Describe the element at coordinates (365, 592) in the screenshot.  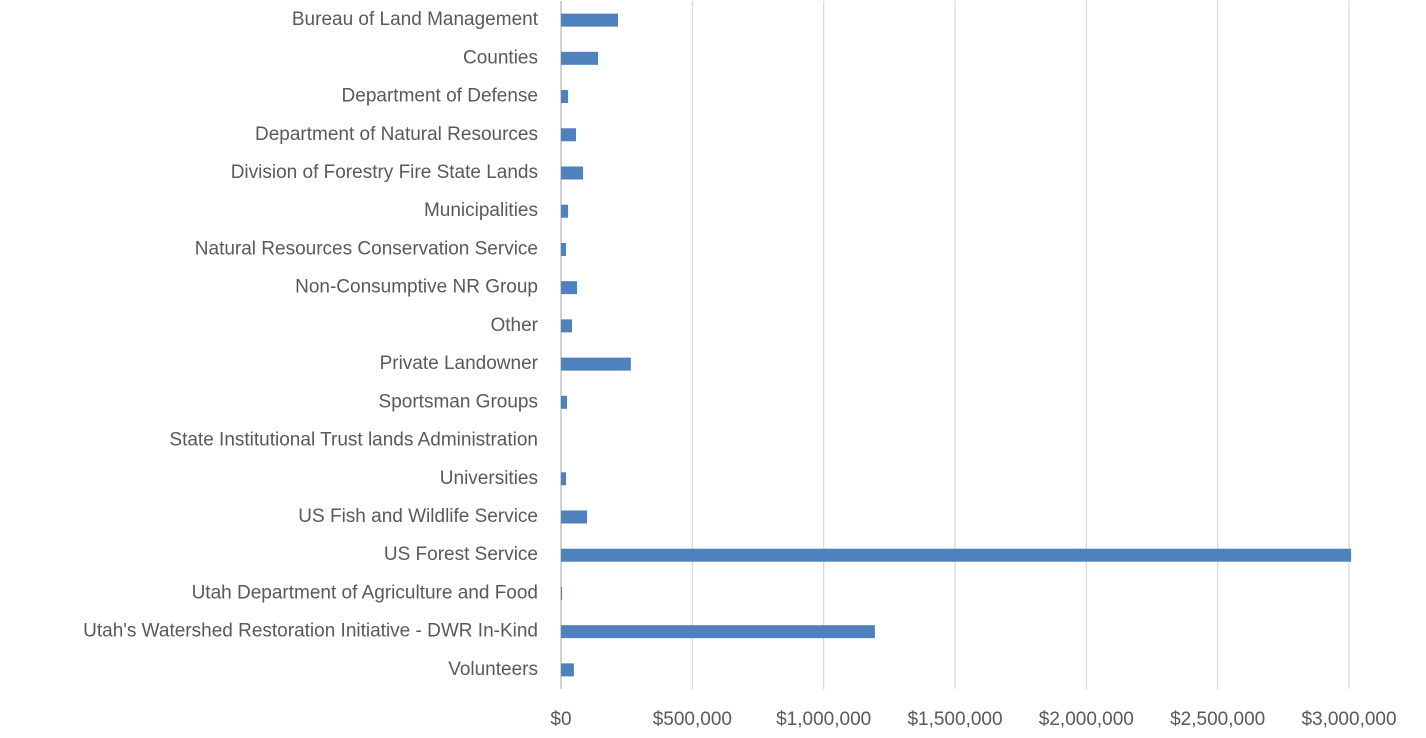
I see `y-tick-label: Utah Department of Agriculture and Food` at that location.